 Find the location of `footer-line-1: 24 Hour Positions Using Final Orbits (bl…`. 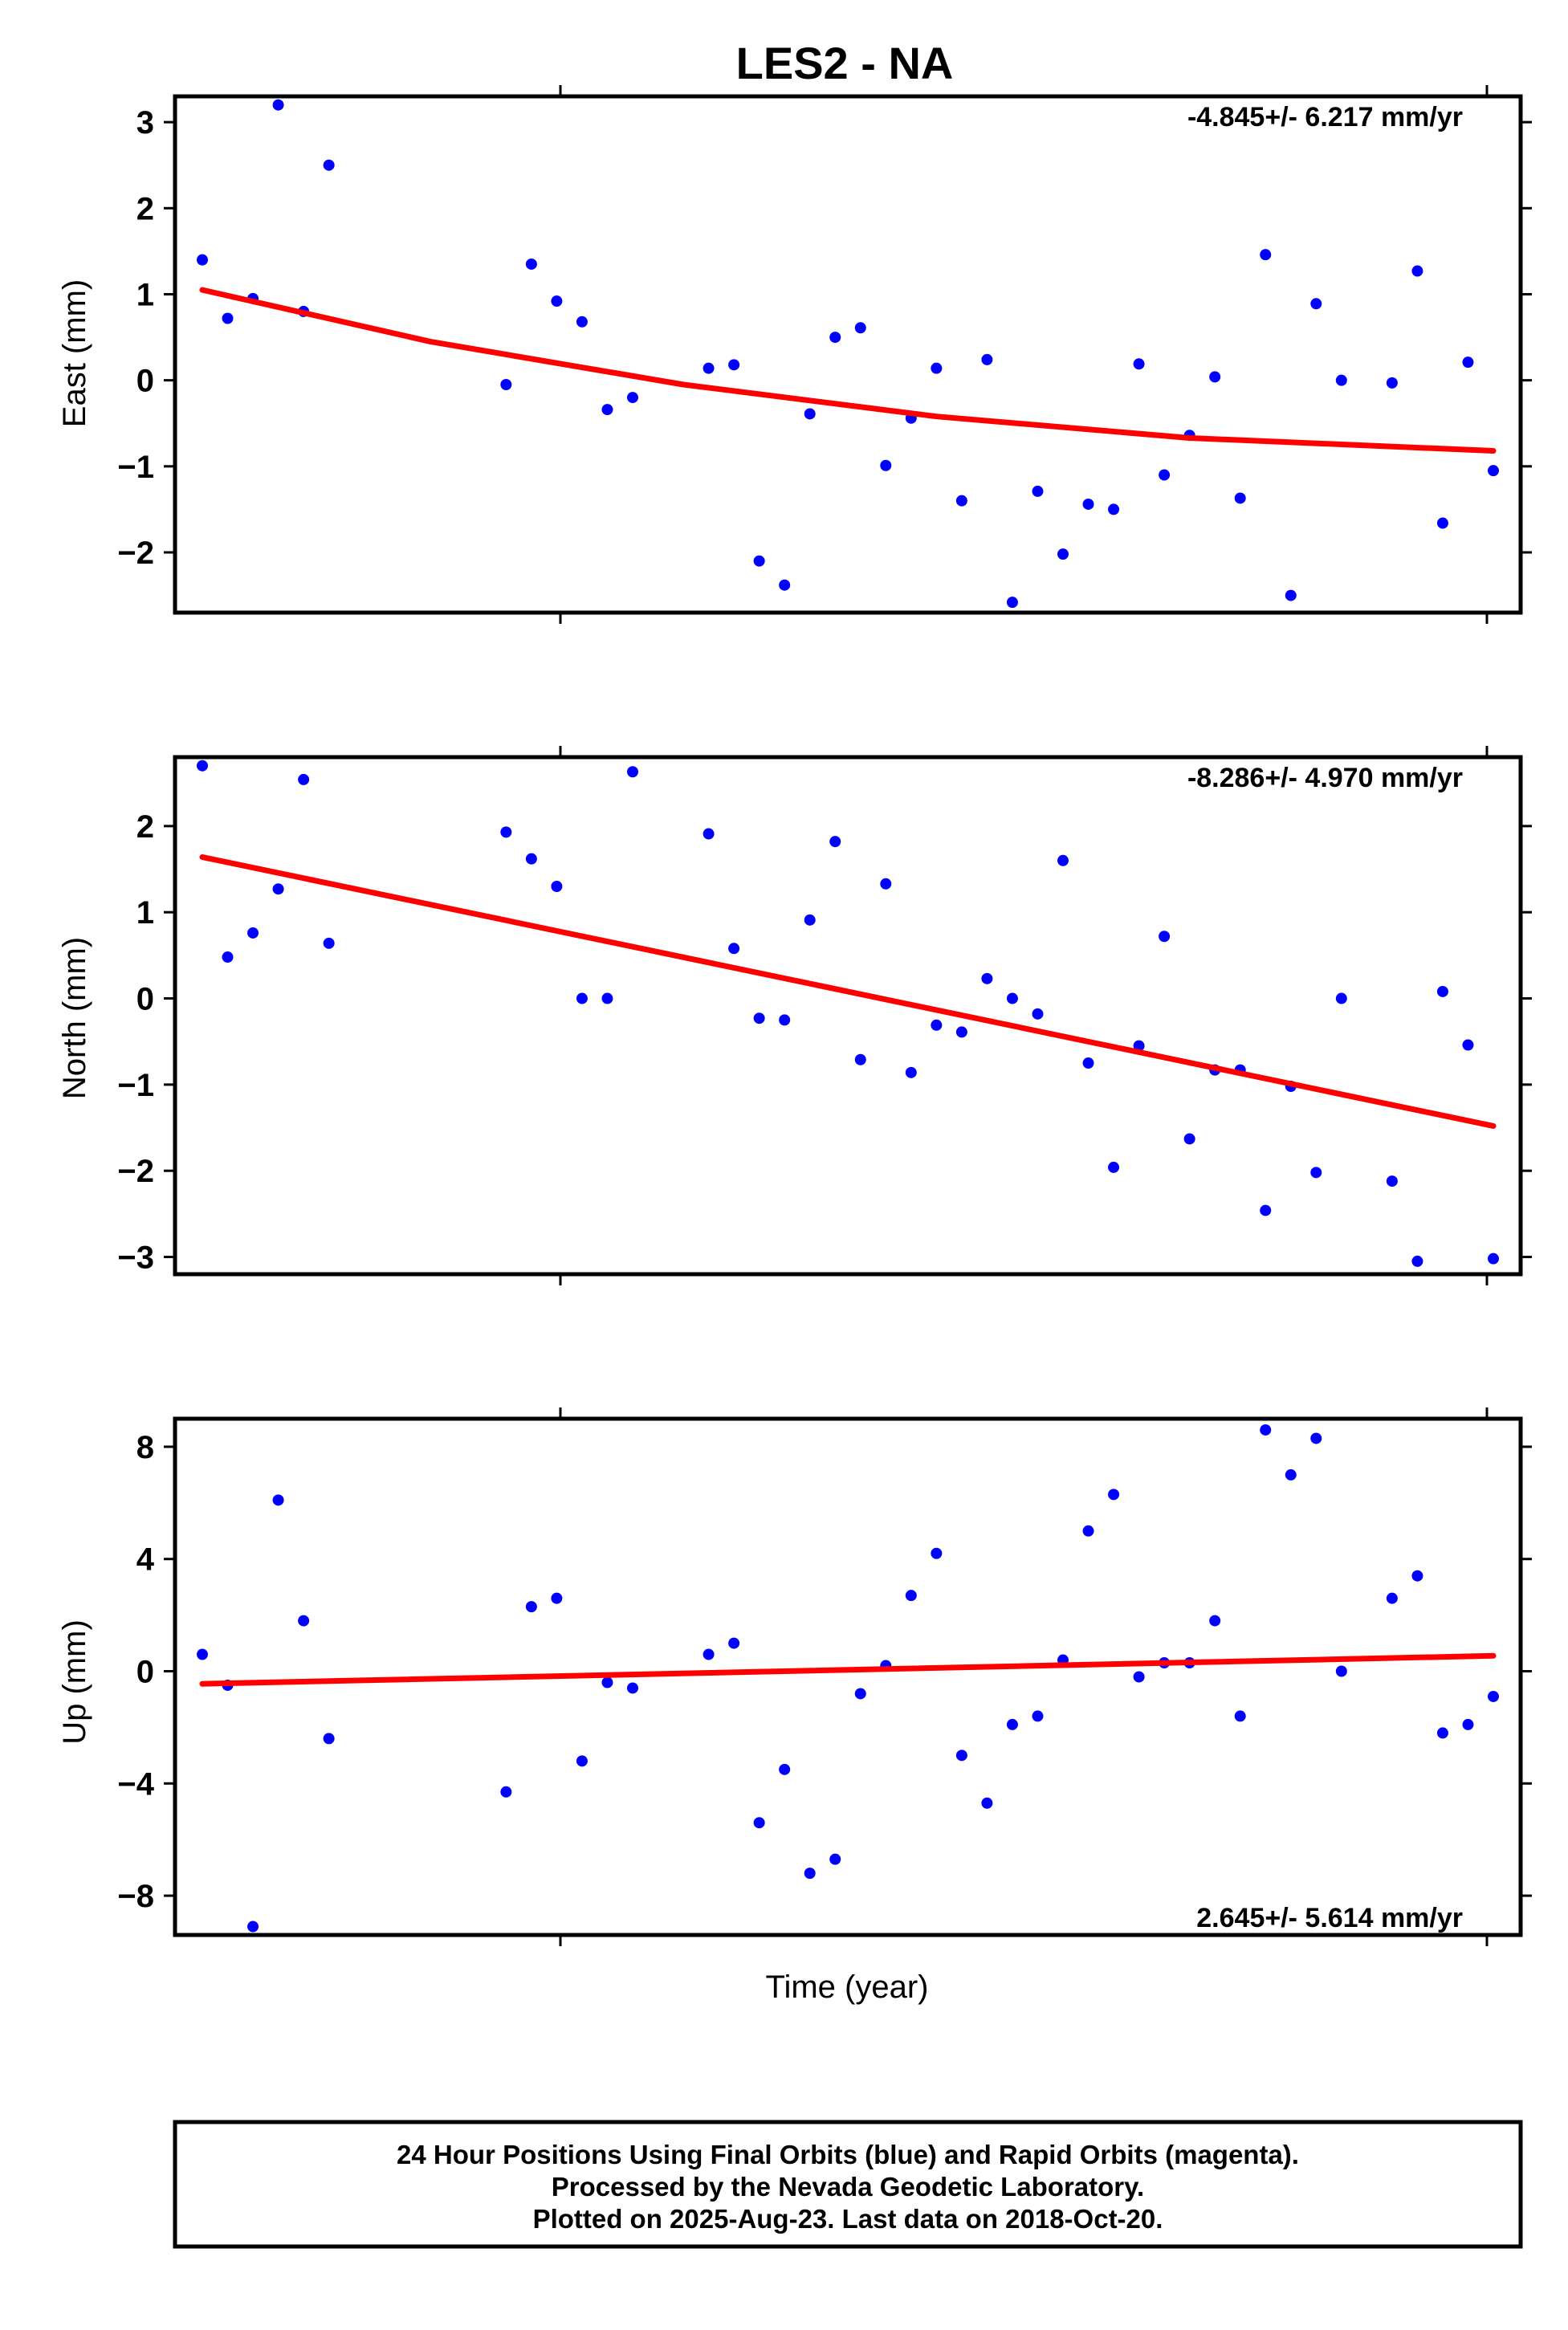

footer-line-1: 24 Hour Positions Using Final Orbits (bl… is located at coordinates (848, 2154).